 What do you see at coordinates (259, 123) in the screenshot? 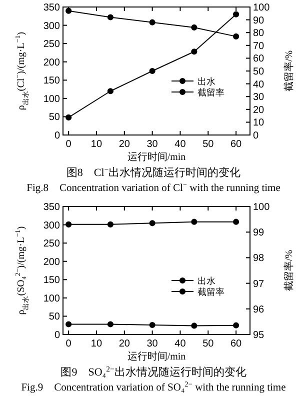
I see `y2-tick-label: 10` at bounding box center [259, 123].